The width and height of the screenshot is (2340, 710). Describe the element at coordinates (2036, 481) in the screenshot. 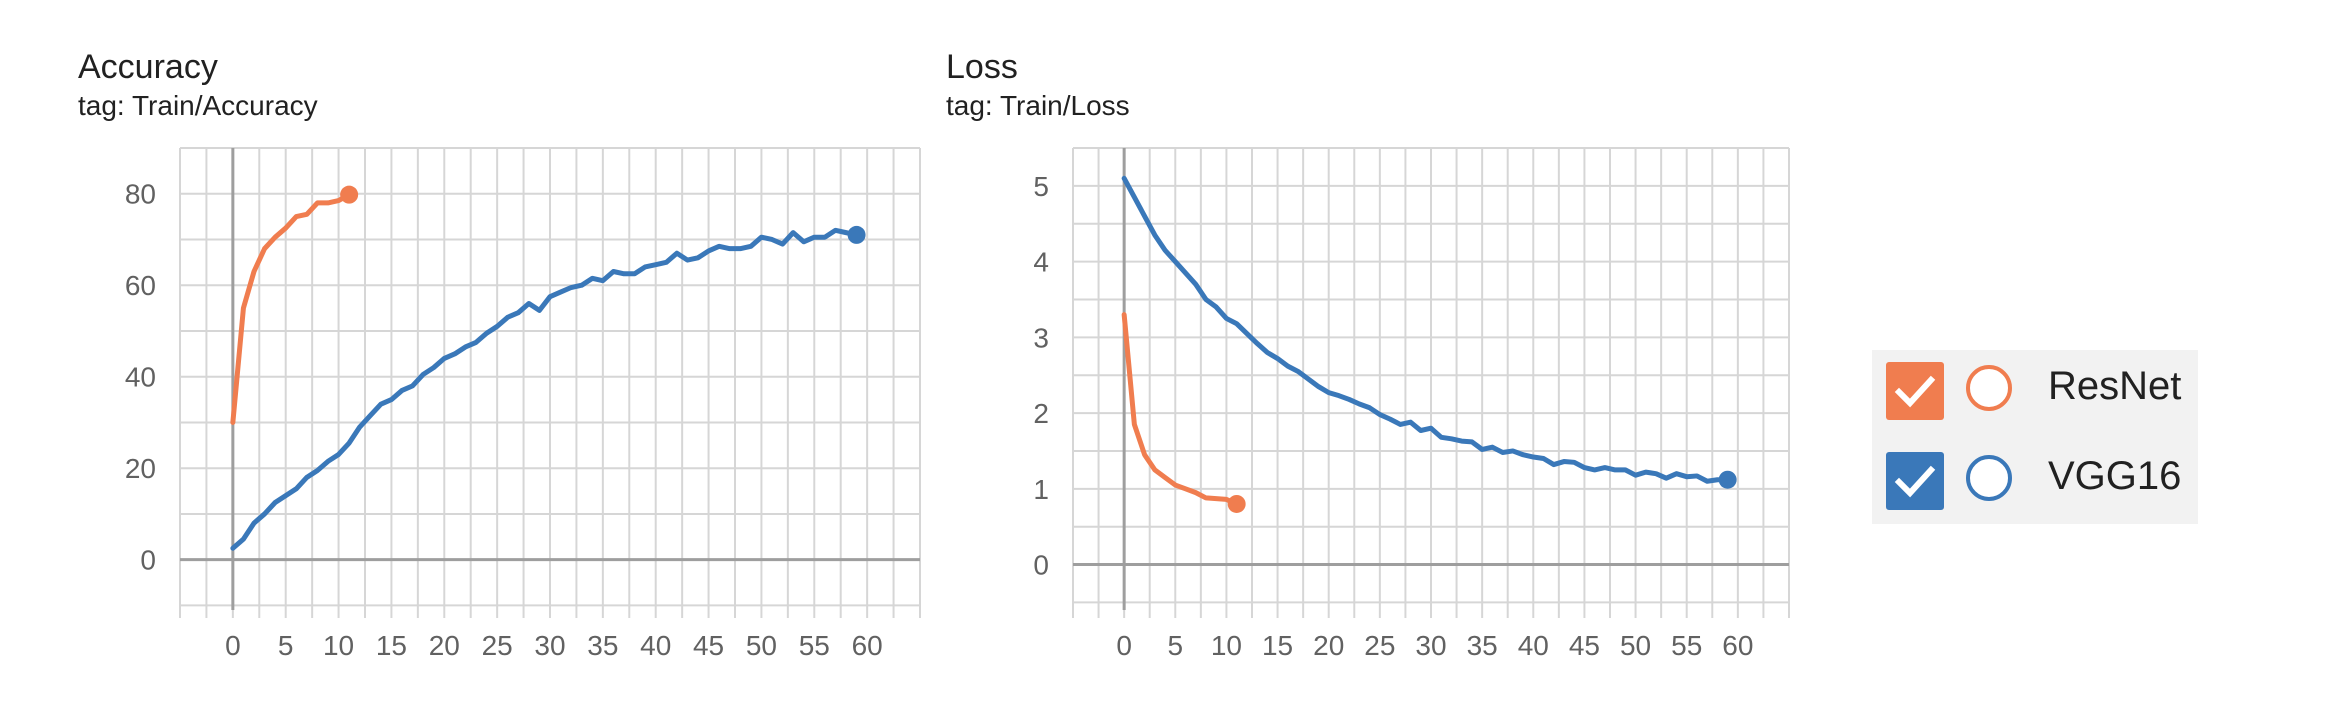

I see `legend-item-vgg16: VGG16` at that location.